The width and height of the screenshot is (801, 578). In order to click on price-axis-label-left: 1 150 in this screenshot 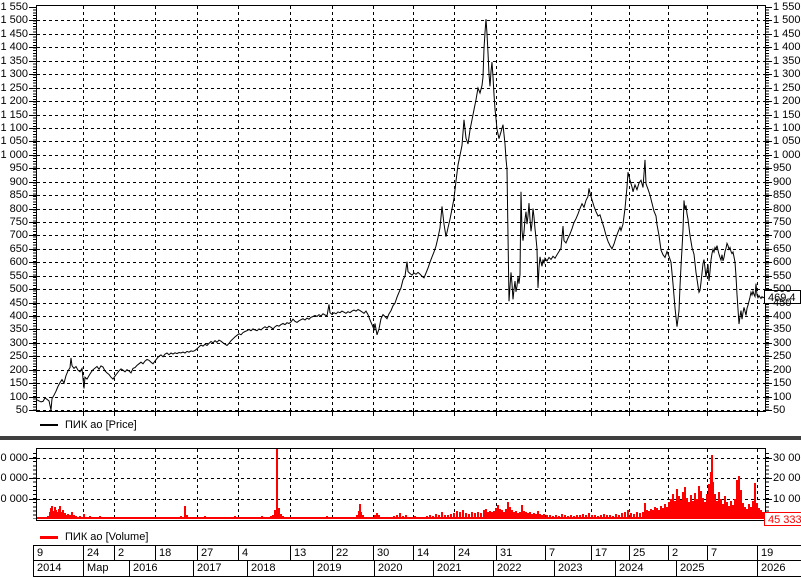, I will do `click(14, 114)`.